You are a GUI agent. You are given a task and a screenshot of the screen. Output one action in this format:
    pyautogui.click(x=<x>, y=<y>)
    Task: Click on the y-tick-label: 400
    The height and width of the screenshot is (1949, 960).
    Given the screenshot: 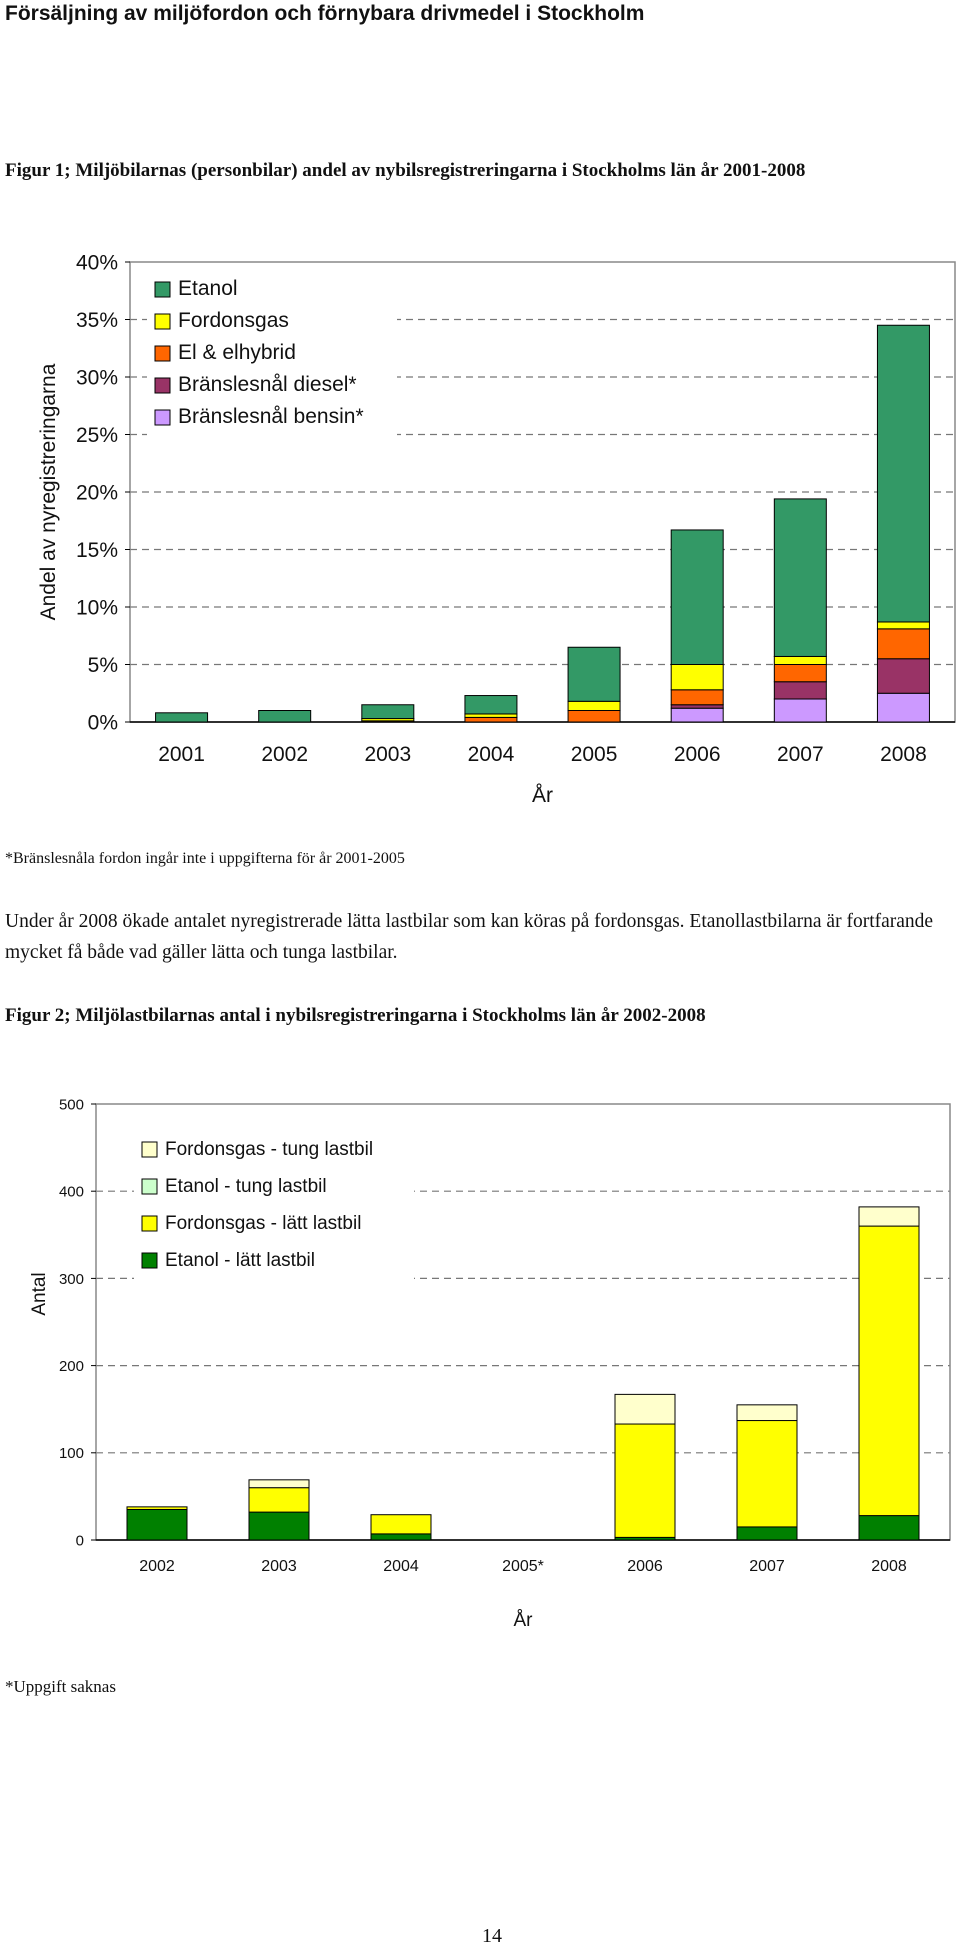 What is the action you would take?
    pyautogui.click(x=71, y=1192)
    